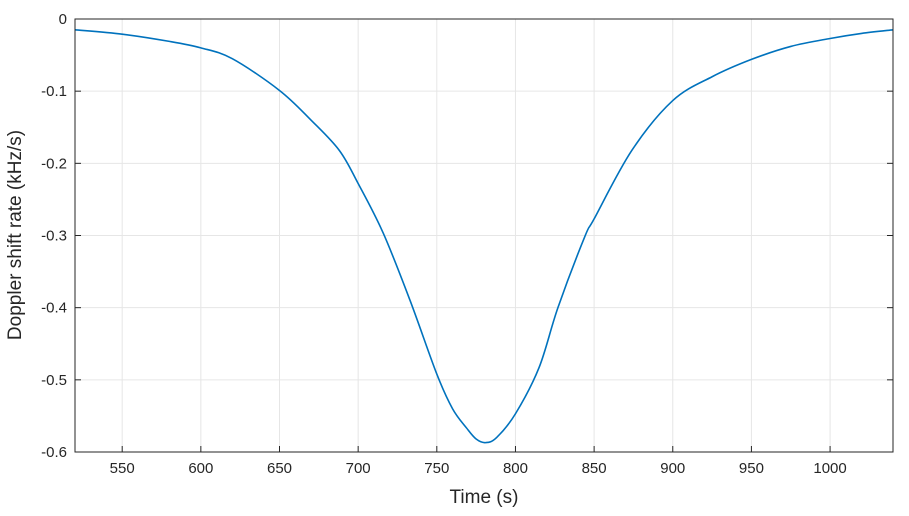 This screenshot has height=516, width=909. What do you see at coordinates (358, 468) in the screenshot?
I see `x-tick-label: 700` at bounding box center [358, 468].